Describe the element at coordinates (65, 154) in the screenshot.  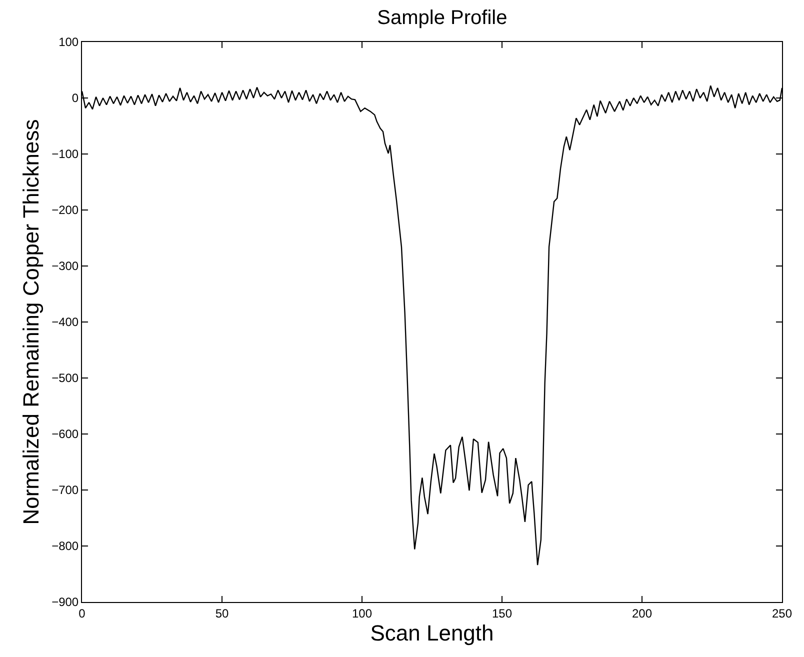
I see `y-tick-label: −100` at that location.